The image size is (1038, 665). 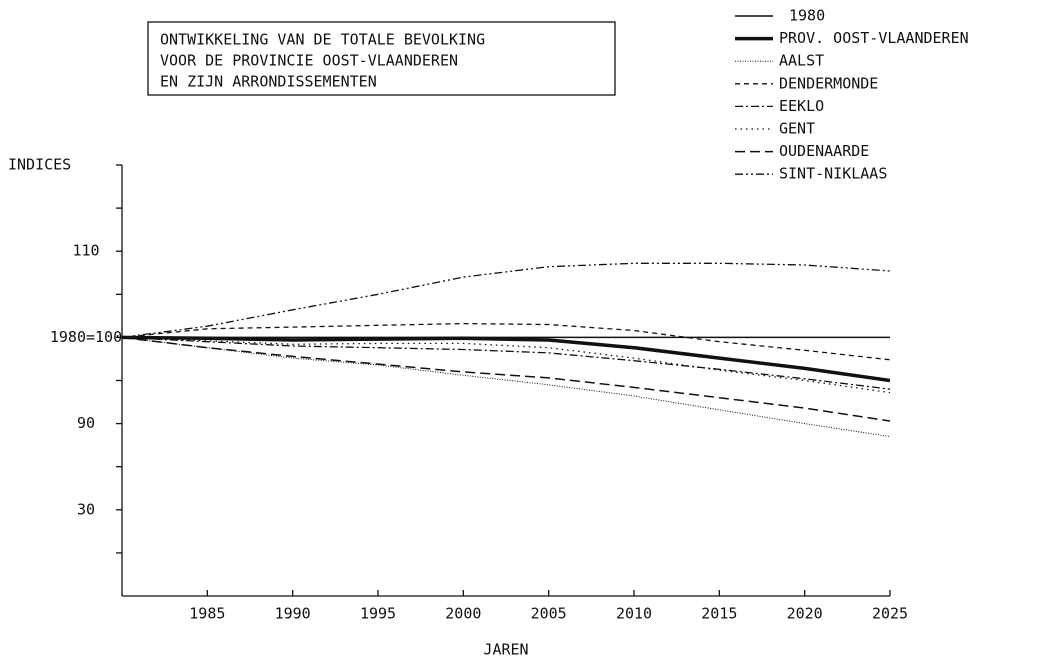 I want to click on x-tick-label: 1995, so click(x=378, y=614).